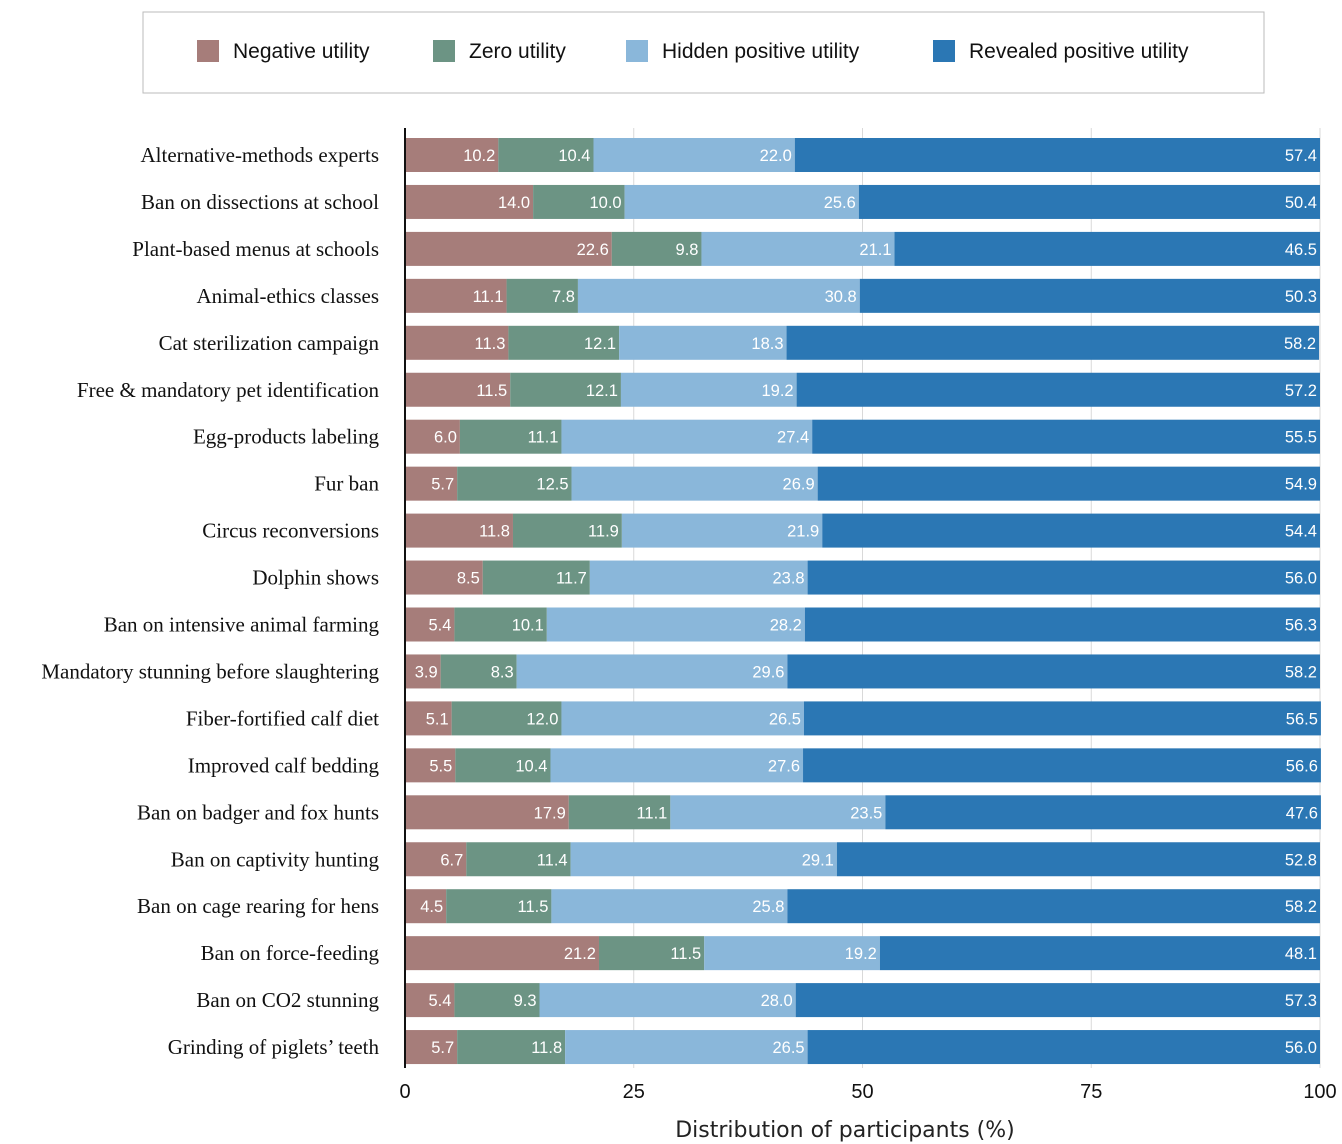 Image resolution: width=1342 pixels, height=1144 pixels. What do you see at coordinates (687, 250) in the screenshot?
I see `data-label: 9.8` at bounding box center [687, 250].